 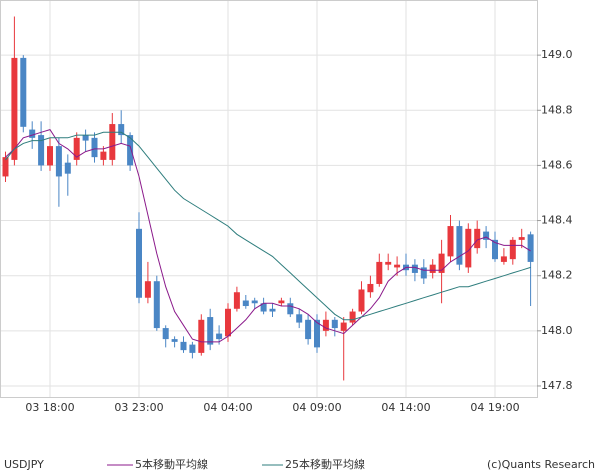 What do you see at coordinates (557, 164) in the screenshot?
I see `y-tick-label: 148.6` at bounding box center [557, 164].